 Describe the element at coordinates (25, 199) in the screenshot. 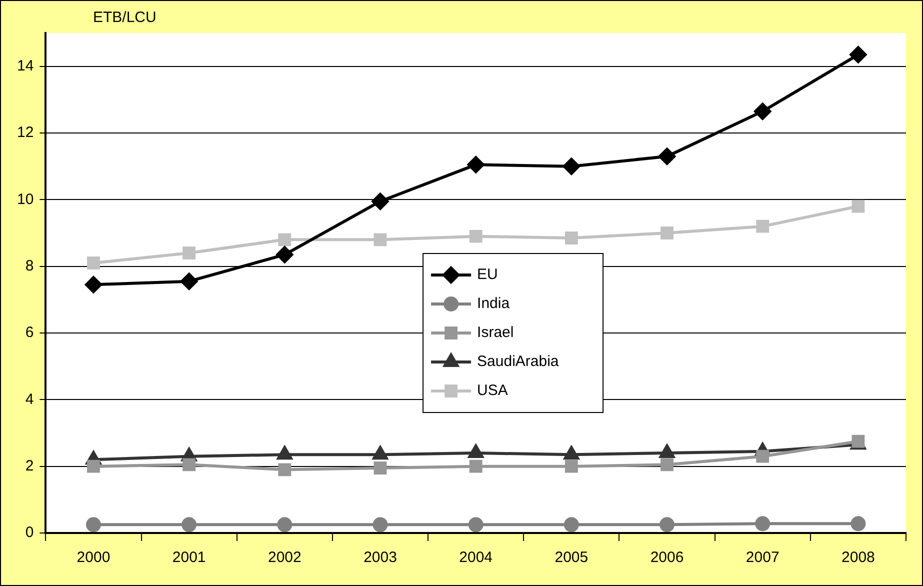

I see `y-tick-label: 10` at that location.